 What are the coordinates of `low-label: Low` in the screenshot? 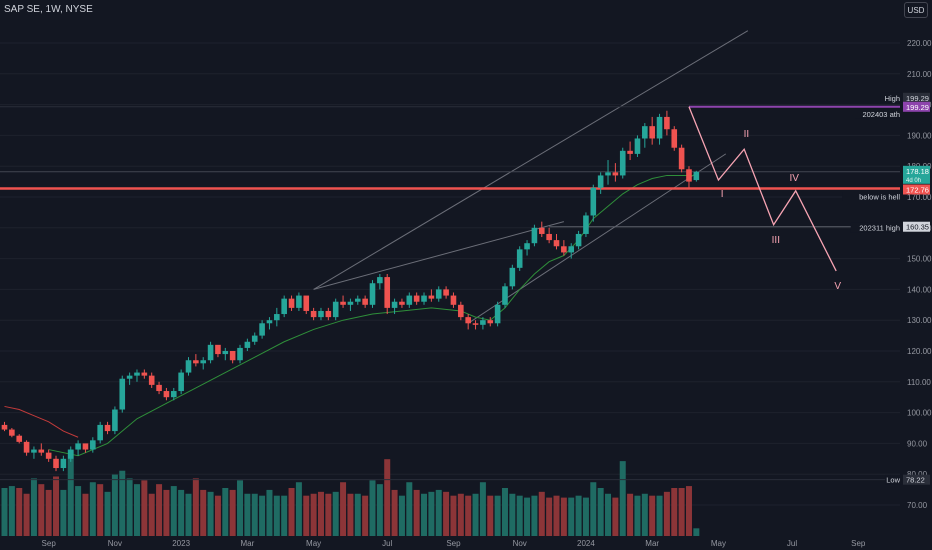 It's located at (893, 480).